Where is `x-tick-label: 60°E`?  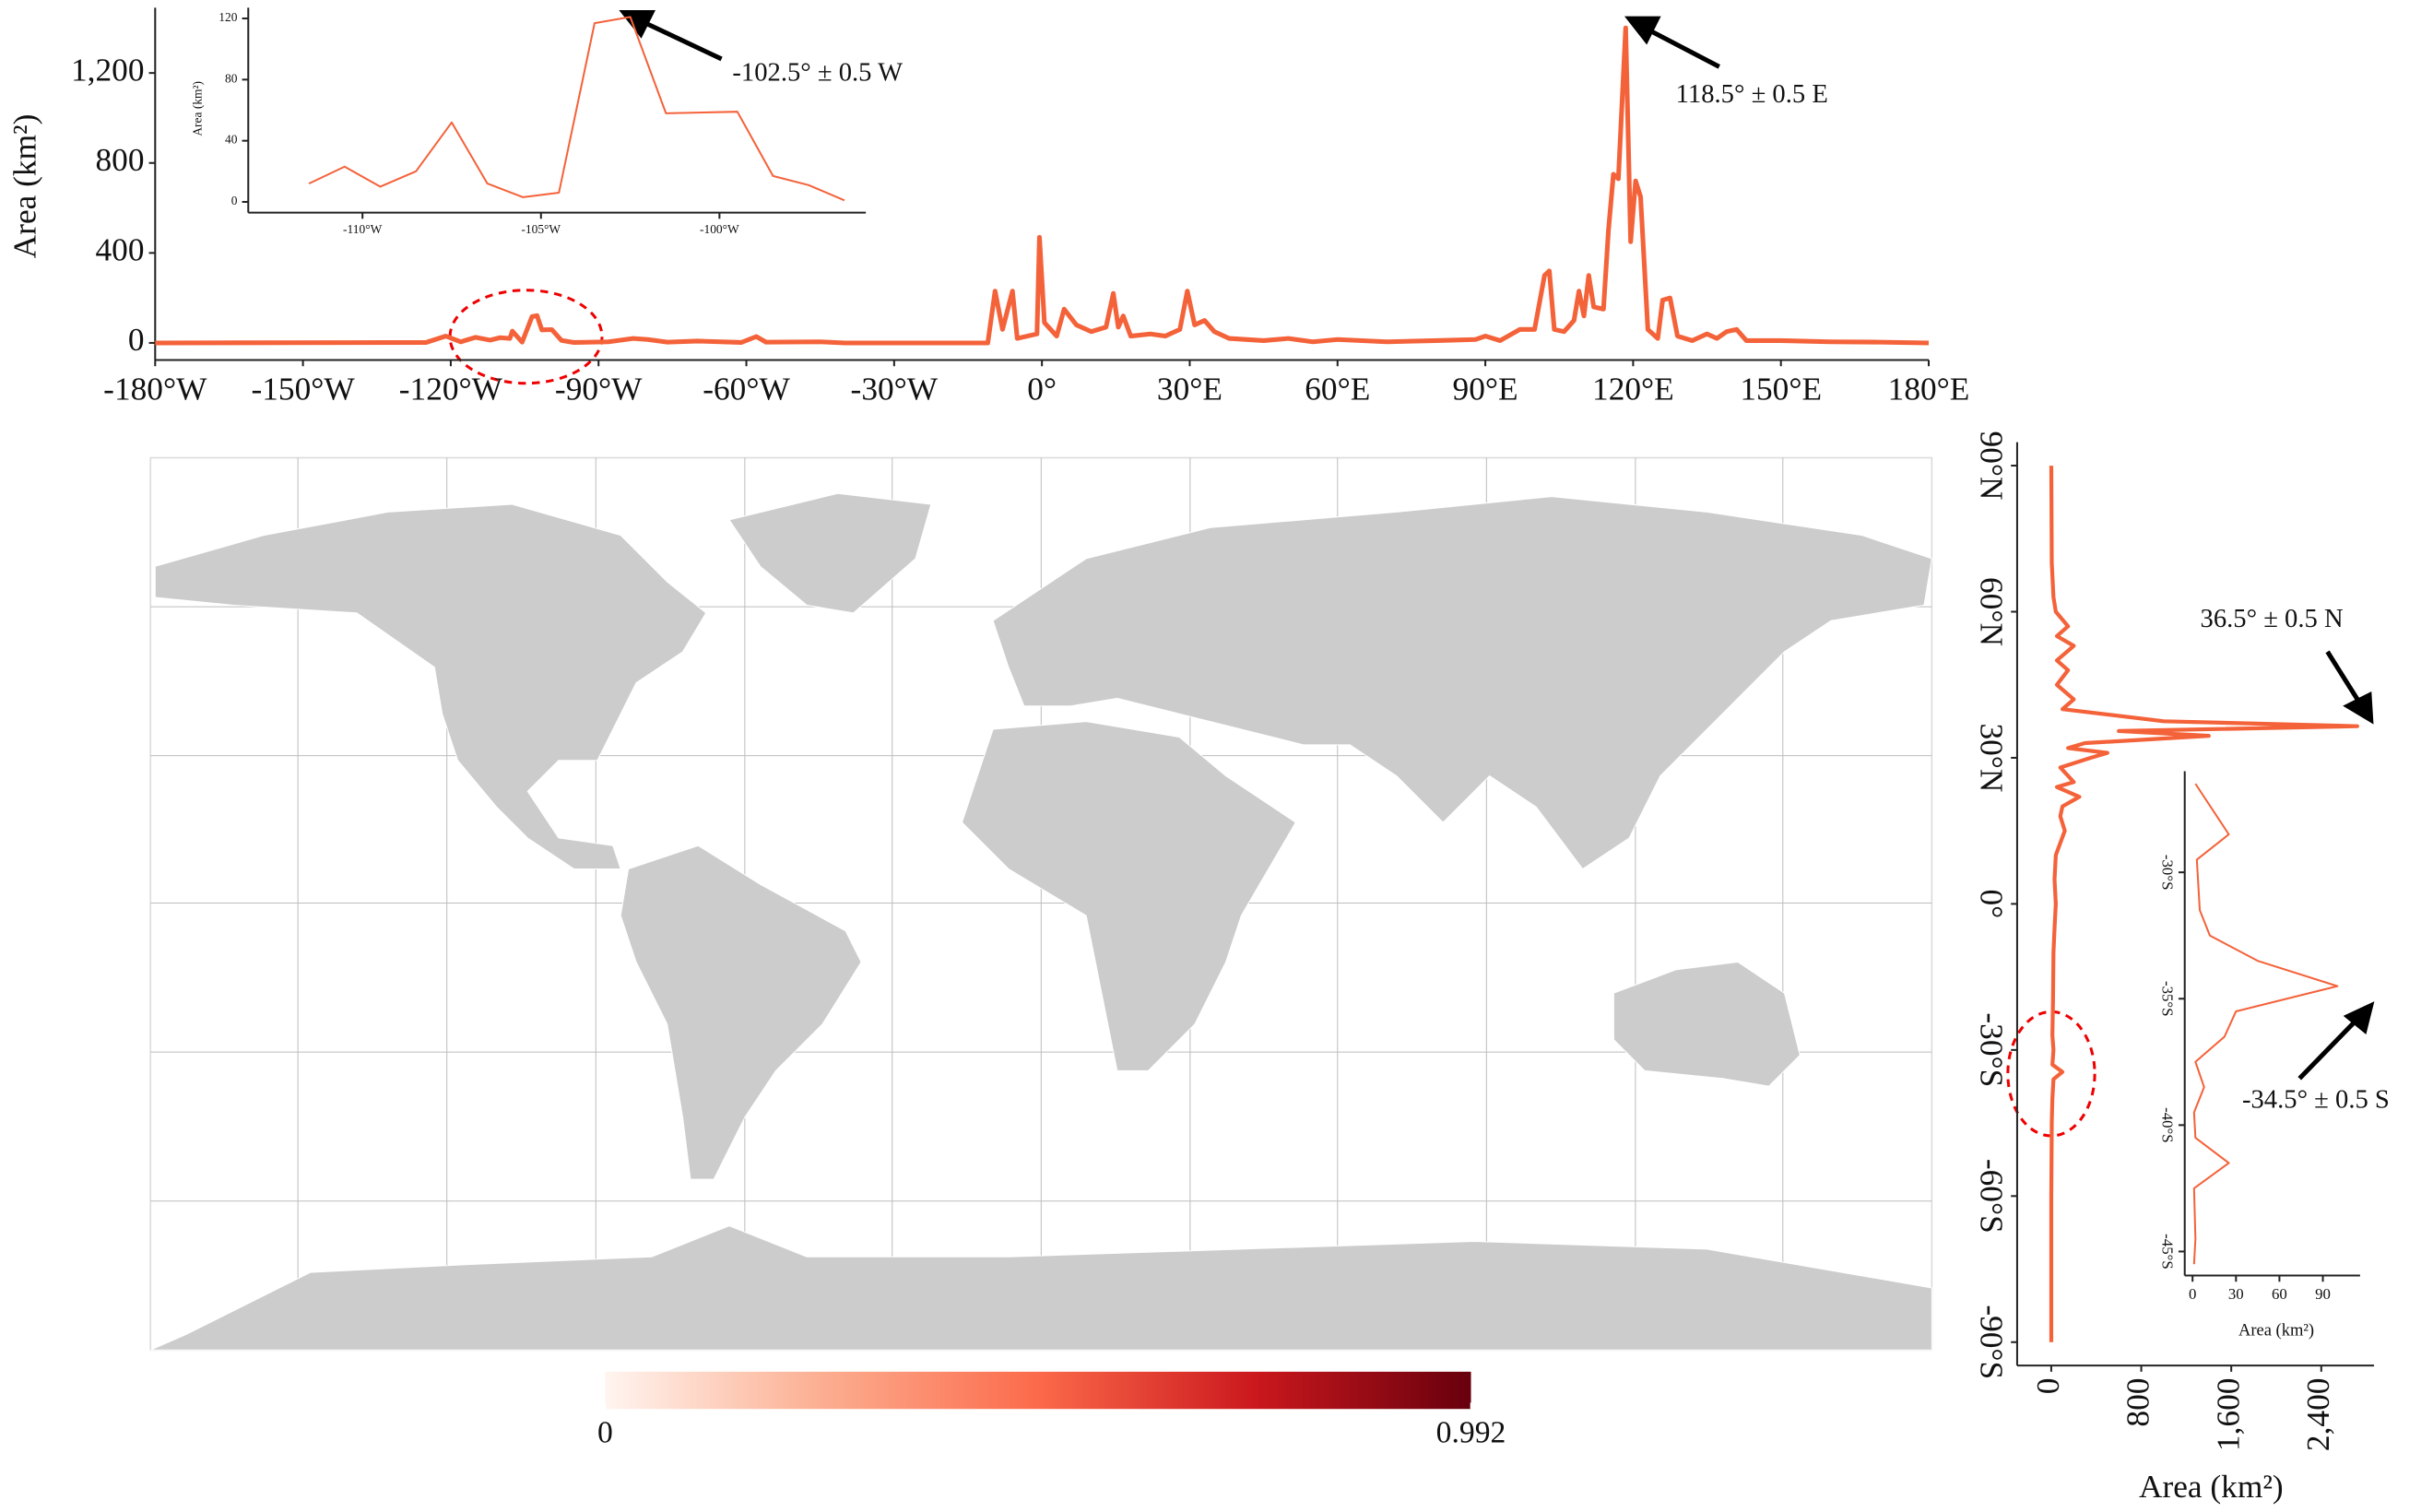
x-tick-label: 60°E is located at coordinates (1337, 389).